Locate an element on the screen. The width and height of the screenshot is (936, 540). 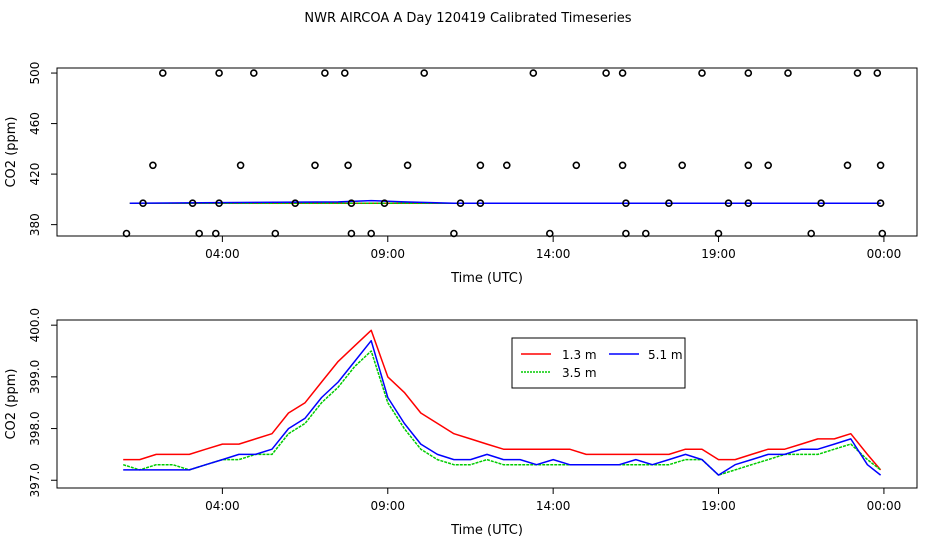
legend-label-5-1m: 5.1 m is located at coordinates (665, 355).